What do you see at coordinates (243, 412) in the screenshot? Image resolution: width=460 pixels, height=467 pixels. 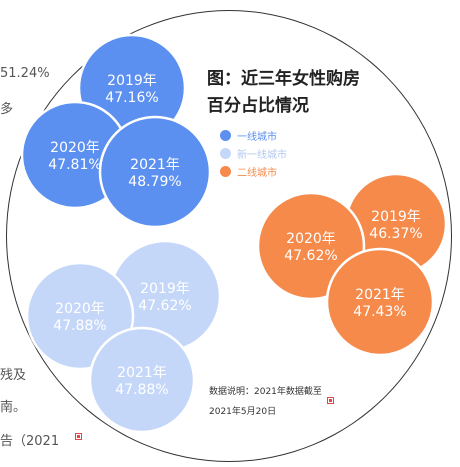 I see `data-note-line: 2021年5月20日` at bounding box center [243, 412].